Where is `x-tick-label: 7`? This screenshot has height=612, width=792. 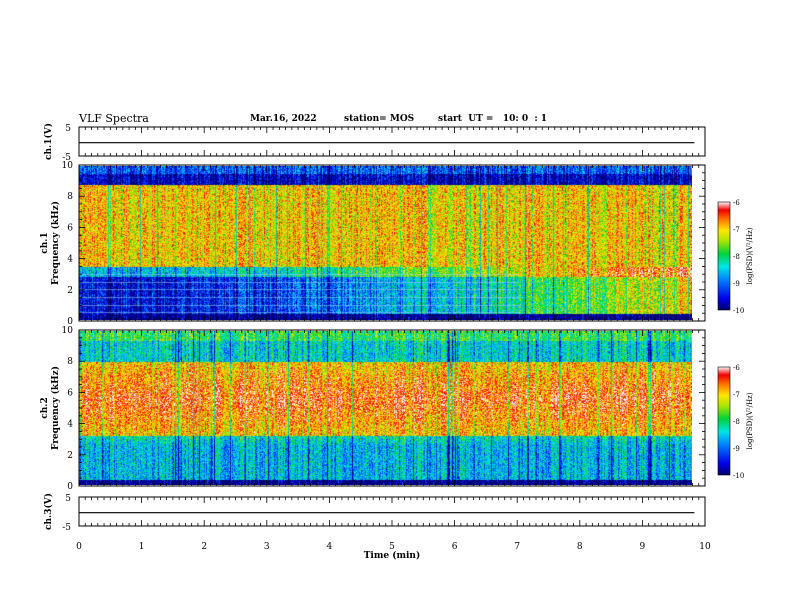 x-tick-label: 7 is located at coordinates (517, 547).